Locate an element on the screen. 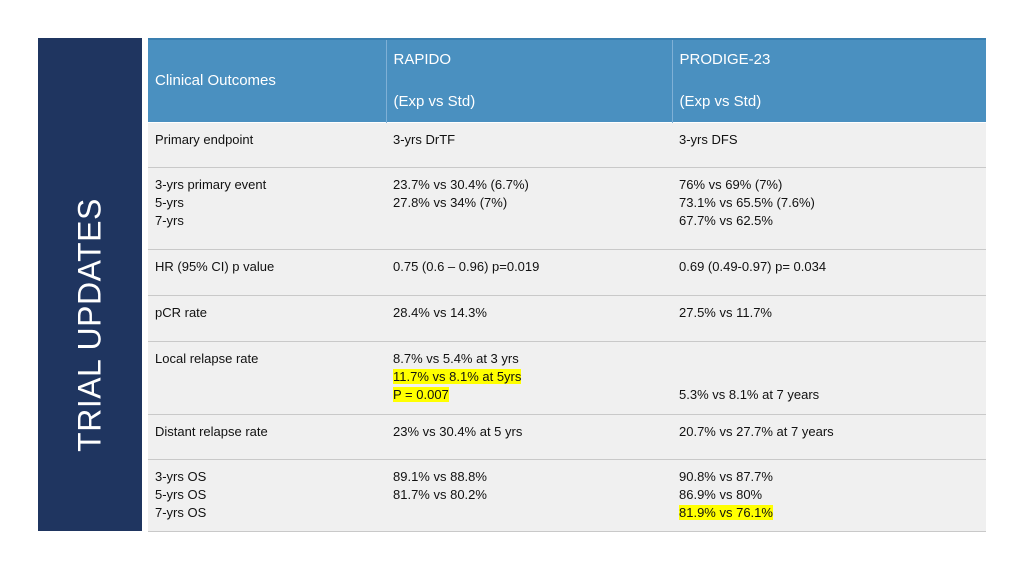 The width and height of the screenshot is (1024, 576). highlighted-text: 81.9% vs 76.1% is located at coordinates (726, 512).